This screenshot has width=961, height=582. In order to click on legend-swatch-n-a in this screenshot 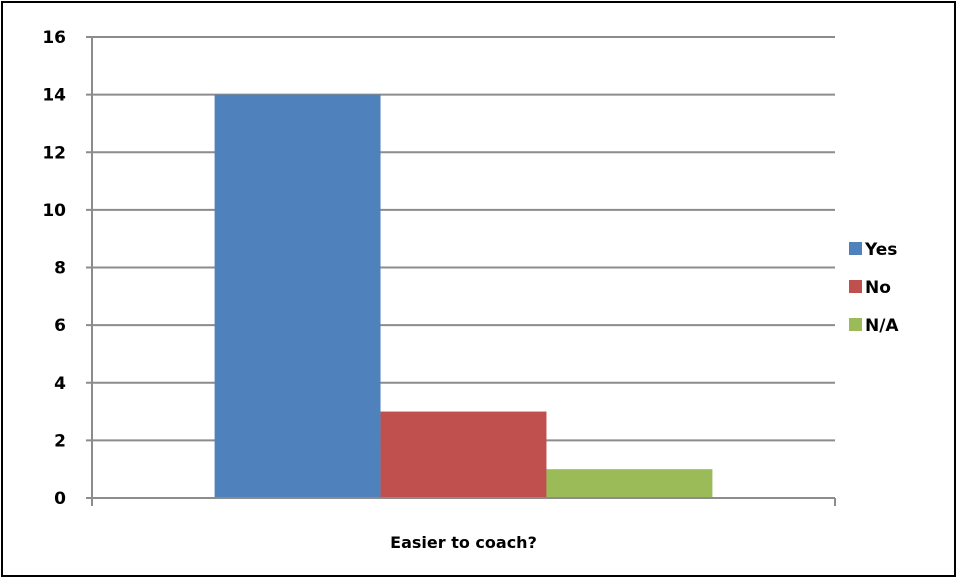, I will do `click(855, 324)`.